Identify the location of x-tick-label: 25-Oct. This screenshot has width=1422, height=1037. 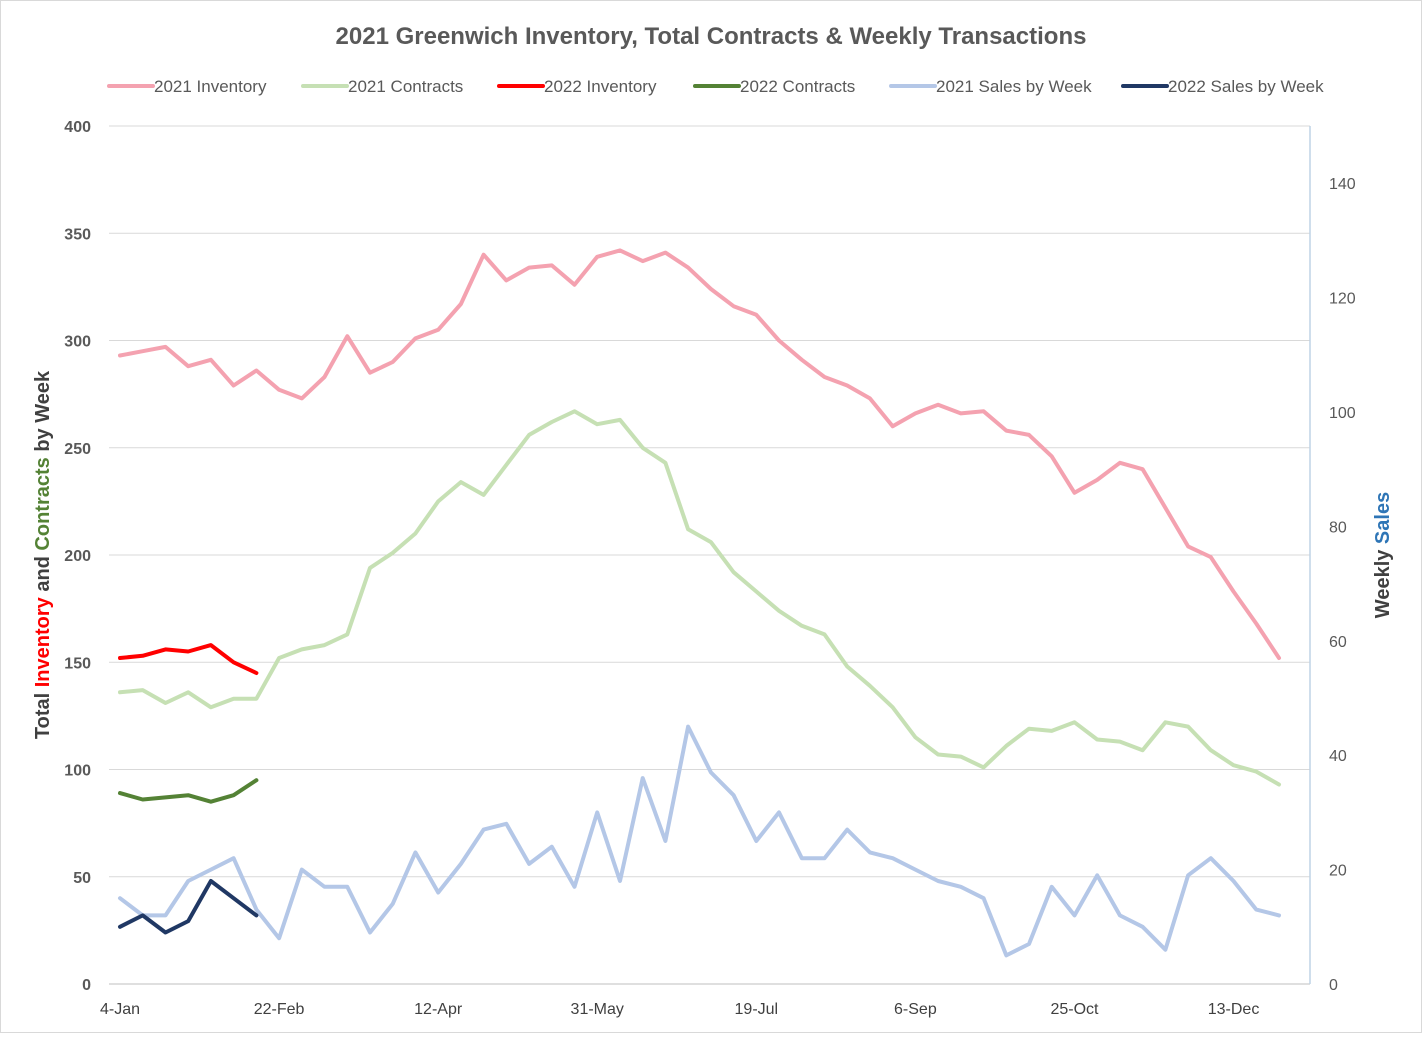
(1074, 1009).